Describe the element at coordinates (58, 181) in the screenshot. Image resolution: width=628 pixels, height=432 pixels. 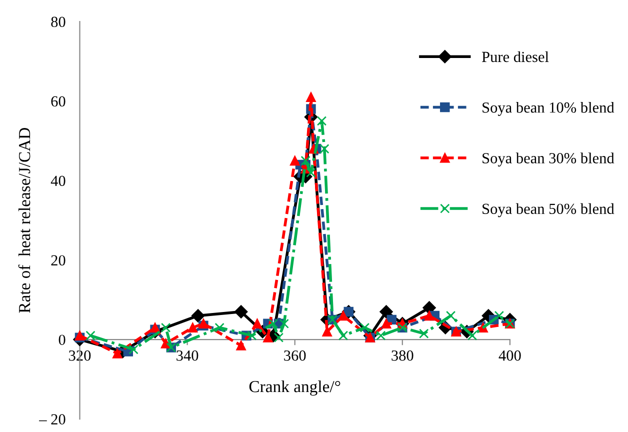
I see `y-tick-label: 40` at that location.